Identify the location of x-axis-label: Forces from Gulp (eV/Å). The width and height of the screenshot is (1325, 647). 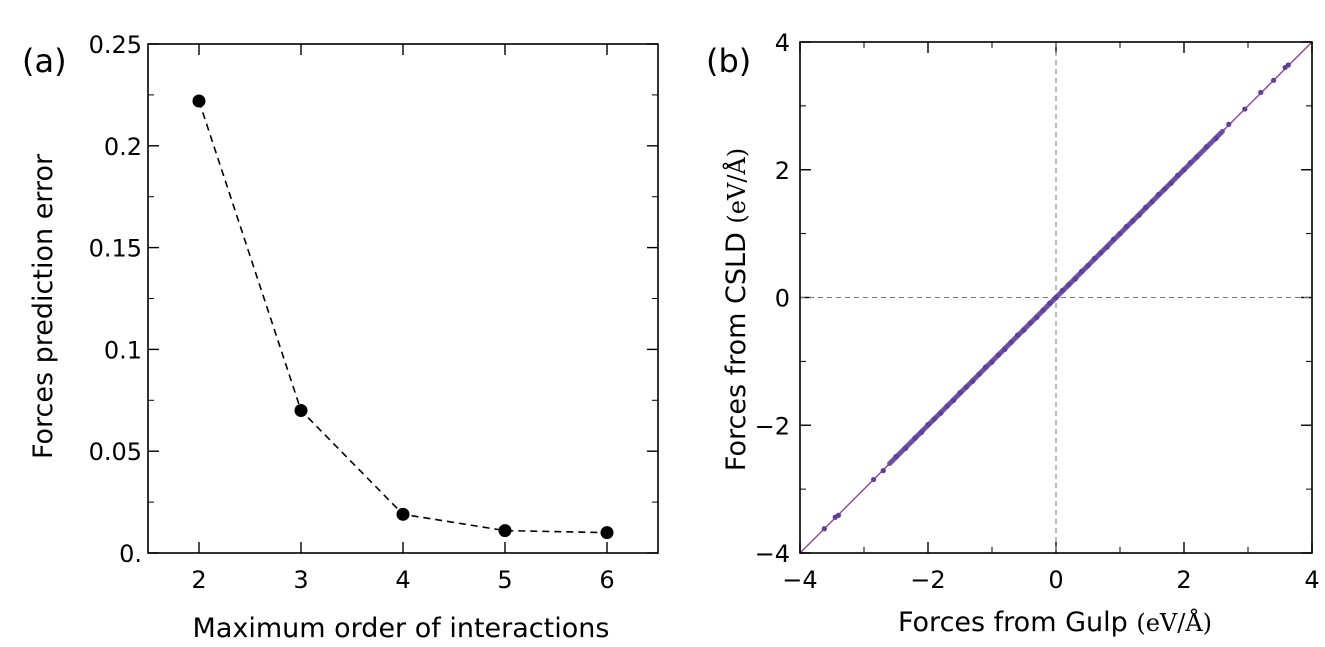
(1055, 622).